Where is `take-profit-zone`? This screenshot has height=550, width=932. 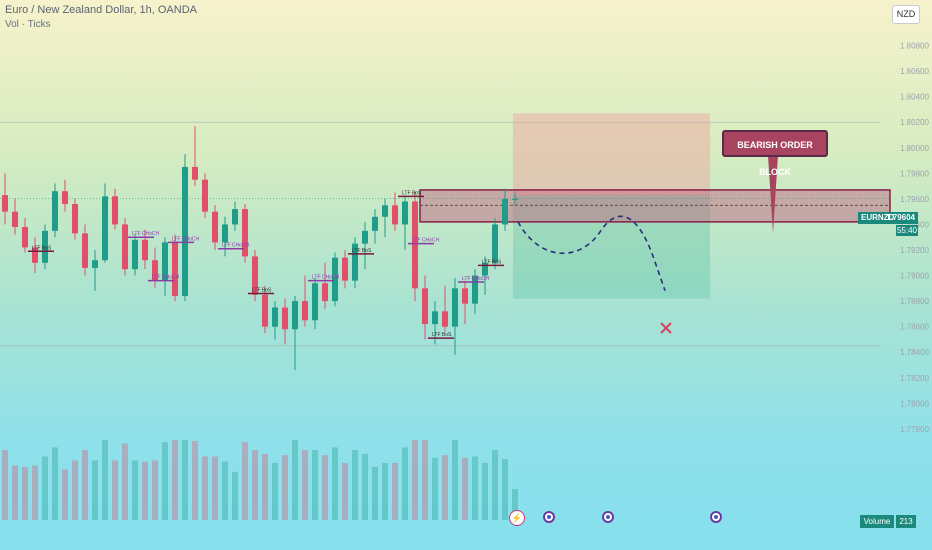 take-profit-zone is located at coordinates (611, 247).